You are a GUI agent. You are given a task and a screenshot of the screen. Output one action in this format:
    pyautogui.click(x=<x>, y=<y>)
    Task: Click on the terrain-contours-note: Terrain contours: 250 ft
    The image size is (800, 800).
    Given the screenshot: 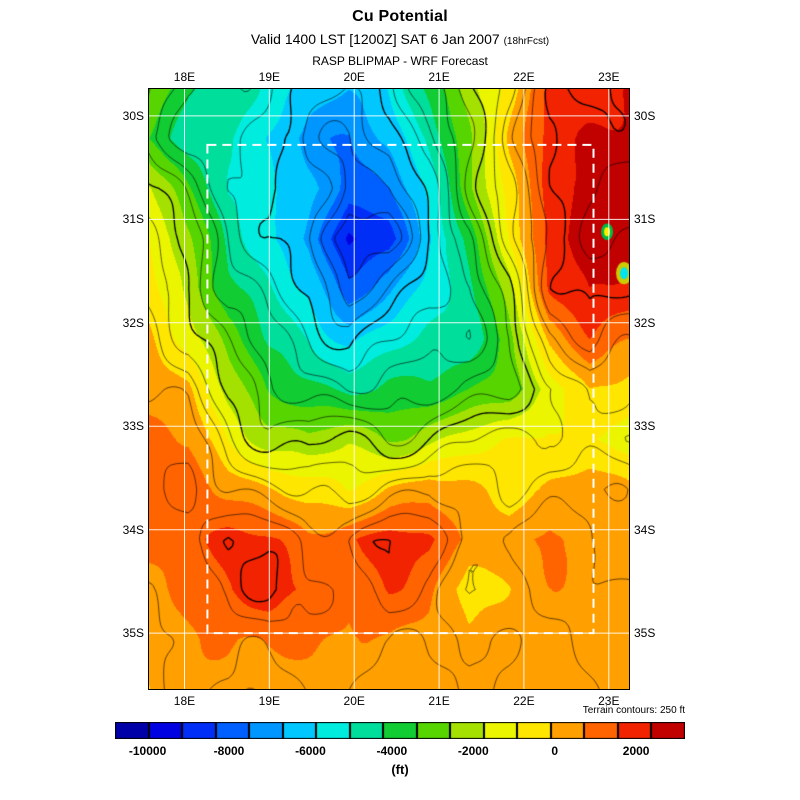 What is the action you would take?
    pyautogui.click(x=633, y=710)
    